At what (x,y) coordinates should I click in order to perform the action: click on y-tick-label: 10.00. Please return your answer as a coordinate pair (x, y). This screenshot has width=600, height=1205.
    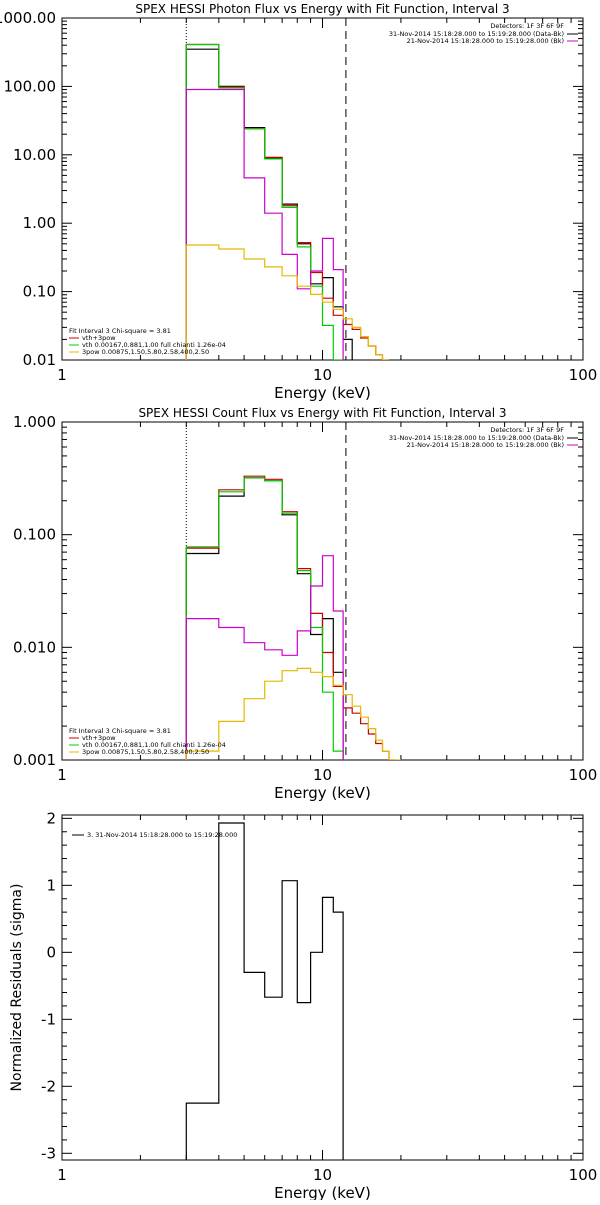
    Looking at the image, I should click on (34, 155).